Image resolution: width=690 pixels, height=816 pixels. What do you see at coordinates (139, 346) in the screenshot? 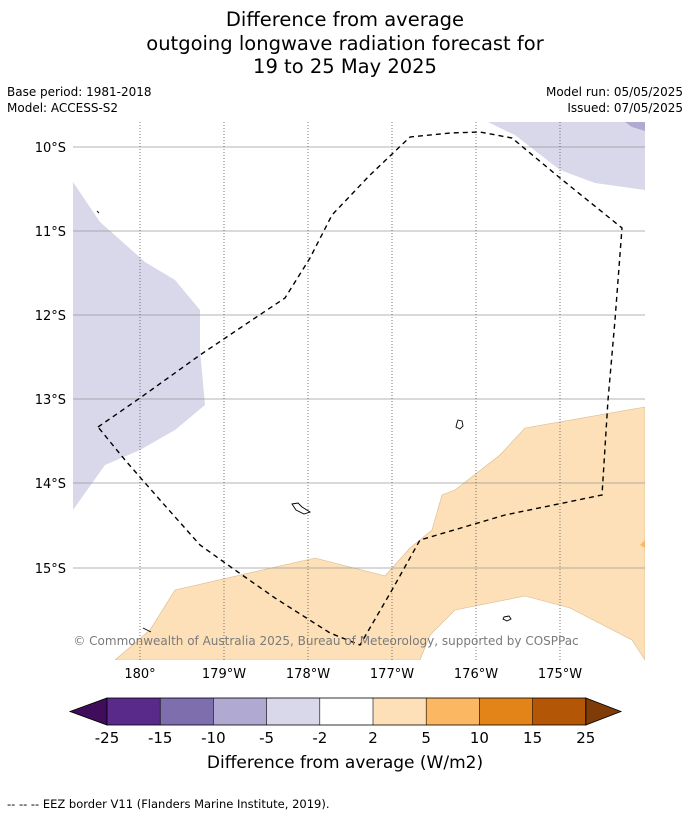
I see `negative-anomaly-west` at bounding box center [139, 346].